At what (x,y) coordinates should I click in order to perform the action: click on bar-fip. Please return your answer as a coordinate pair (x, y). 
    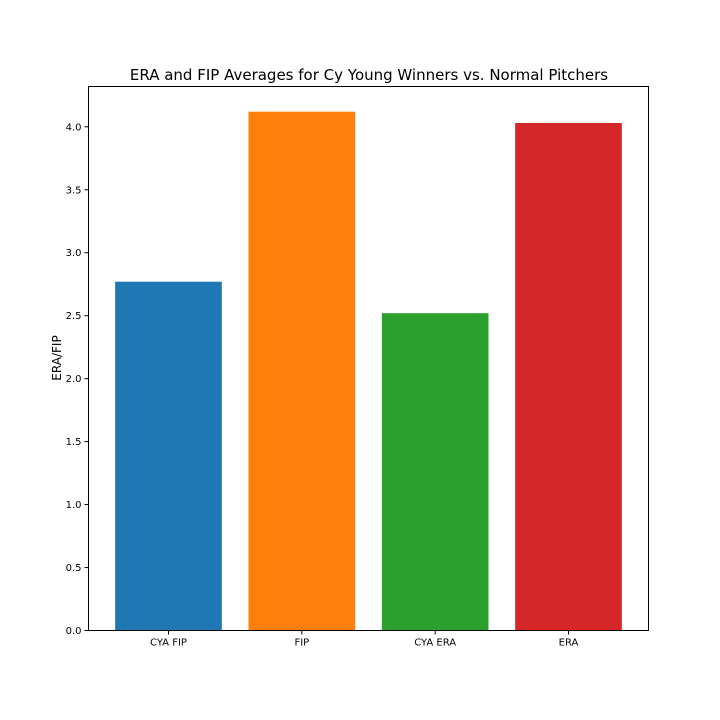
    Looking at the image, I should click on (302, 371).